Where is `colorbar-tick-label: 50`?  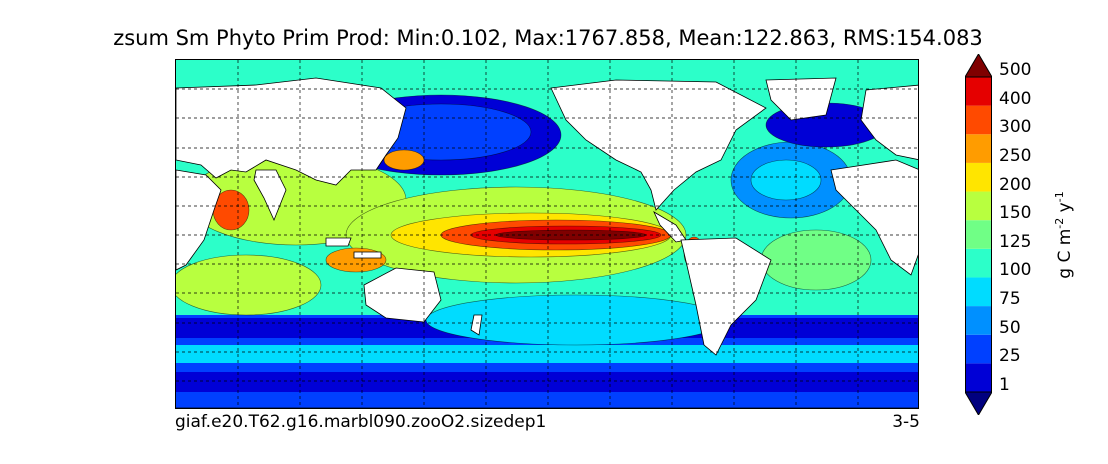
colorbar-tick-label: 50 is located at coordinates (1010, 327).